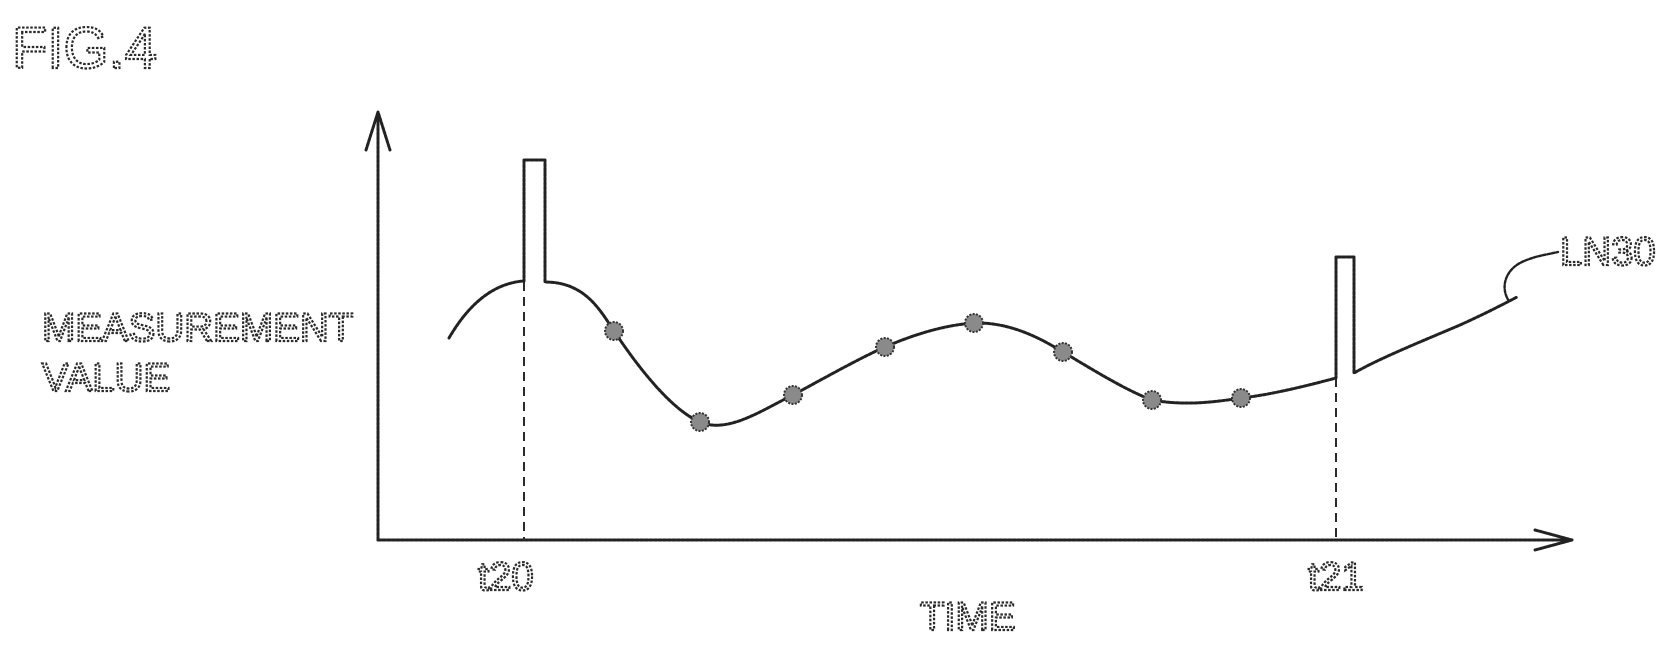 The width and height of the screenshot is (1675, 650). What do you see at coordinates (1336, 577) in the screenshot?
I see `tick-label-t21: t21` at bounding box center [1336, 577].